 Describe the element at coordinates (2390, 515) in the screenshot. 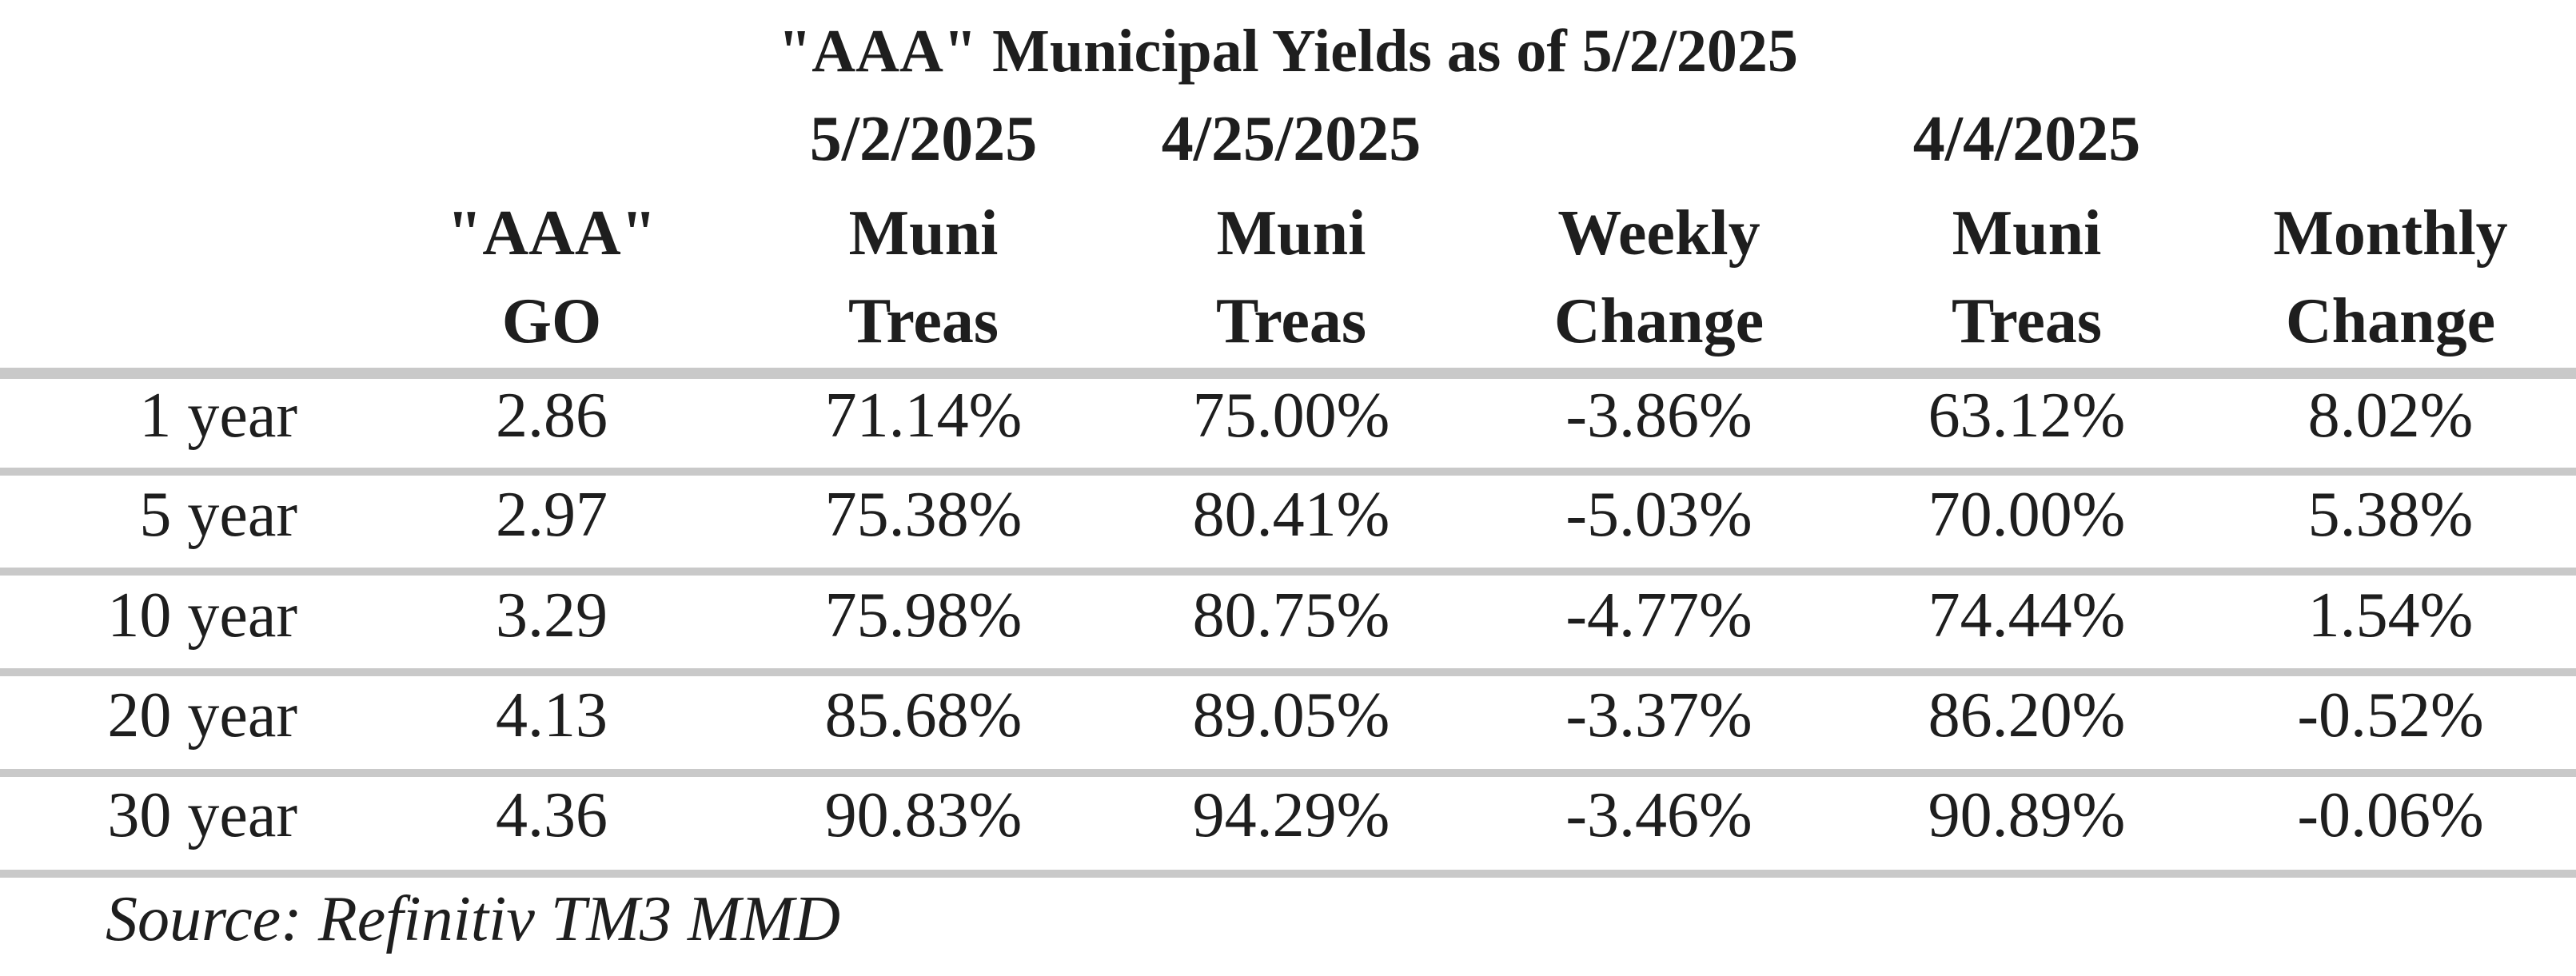

I see `table-cell: 5.38%` at that location.